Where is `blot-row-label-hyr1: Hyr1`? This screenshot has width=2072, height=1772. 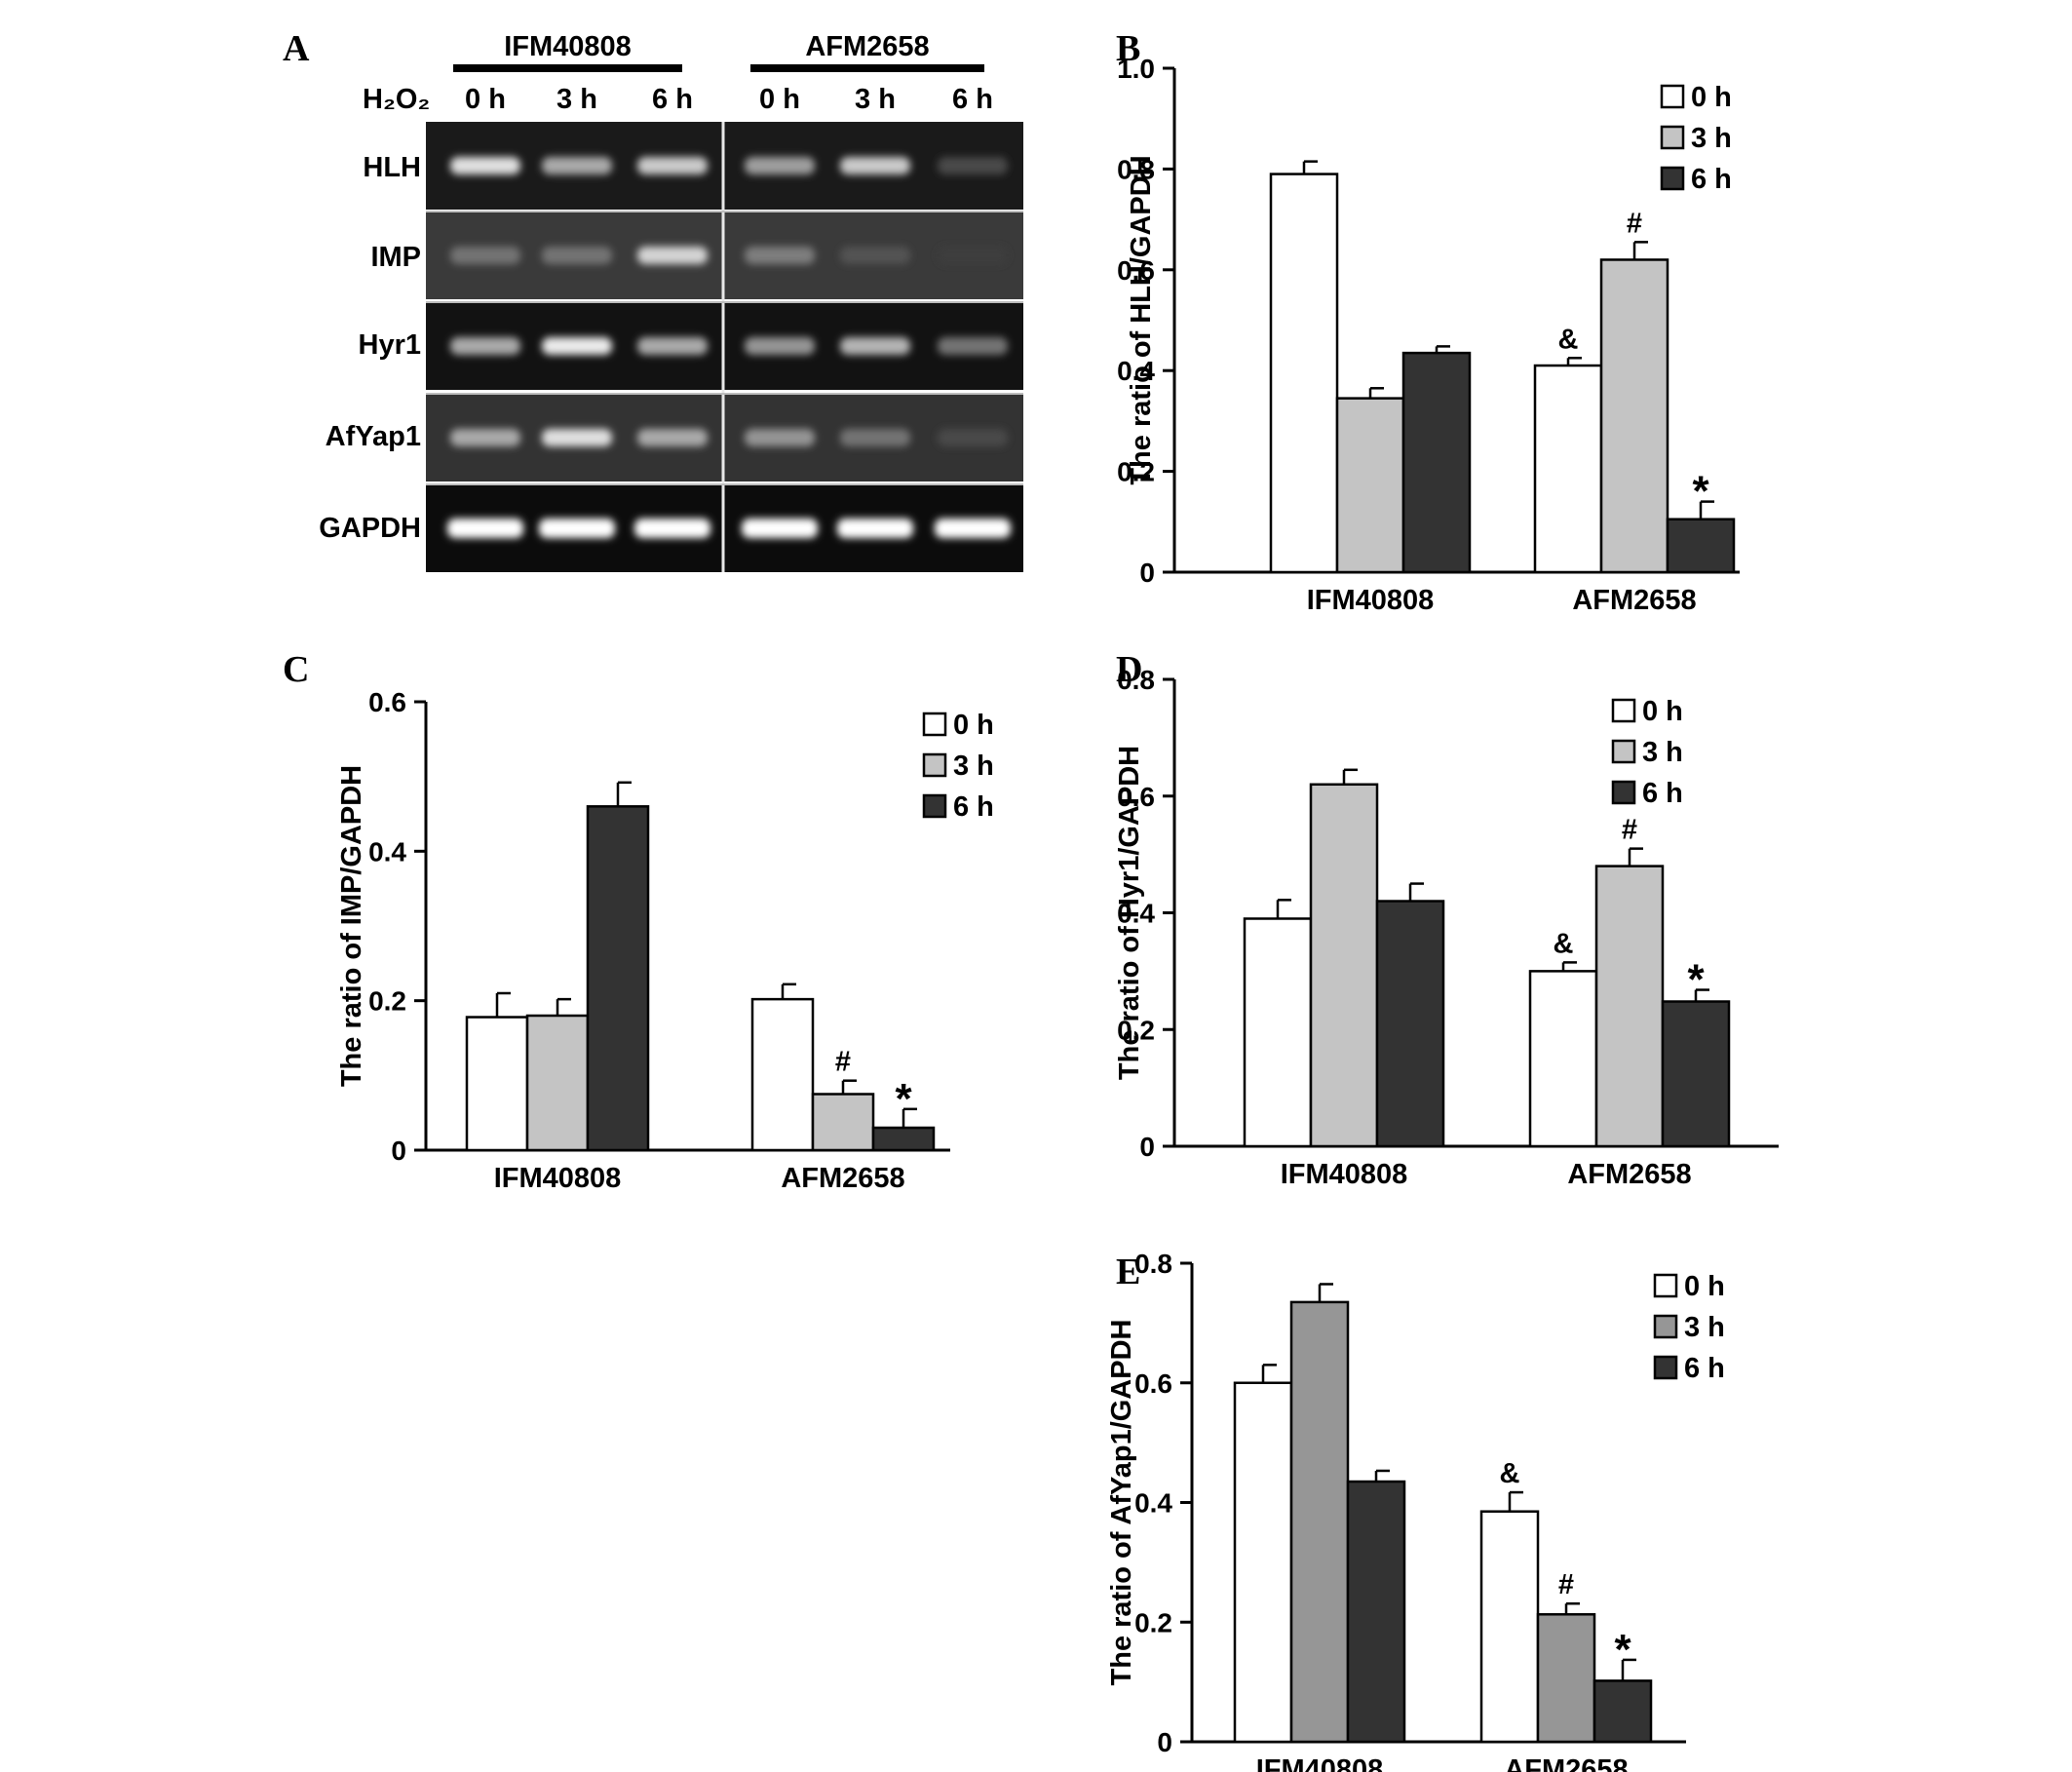 blot-row-label-hyr1: Hyr1 is located at coordinates (390, 345).